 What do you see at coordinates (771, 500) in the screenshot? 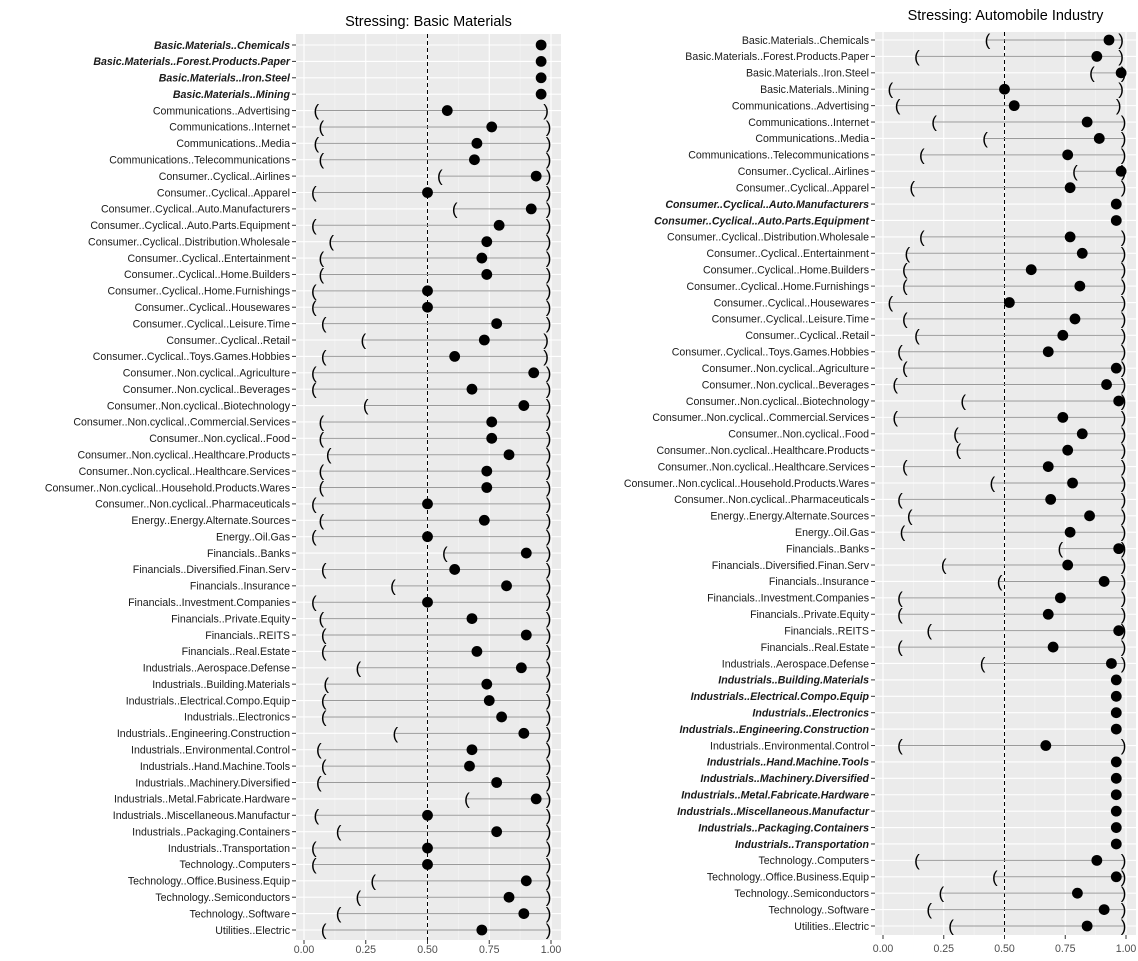
I see `y-tick-label: Consumer..Non.cyclical..Pharmaceuticals` at bounding box center [771, 500].